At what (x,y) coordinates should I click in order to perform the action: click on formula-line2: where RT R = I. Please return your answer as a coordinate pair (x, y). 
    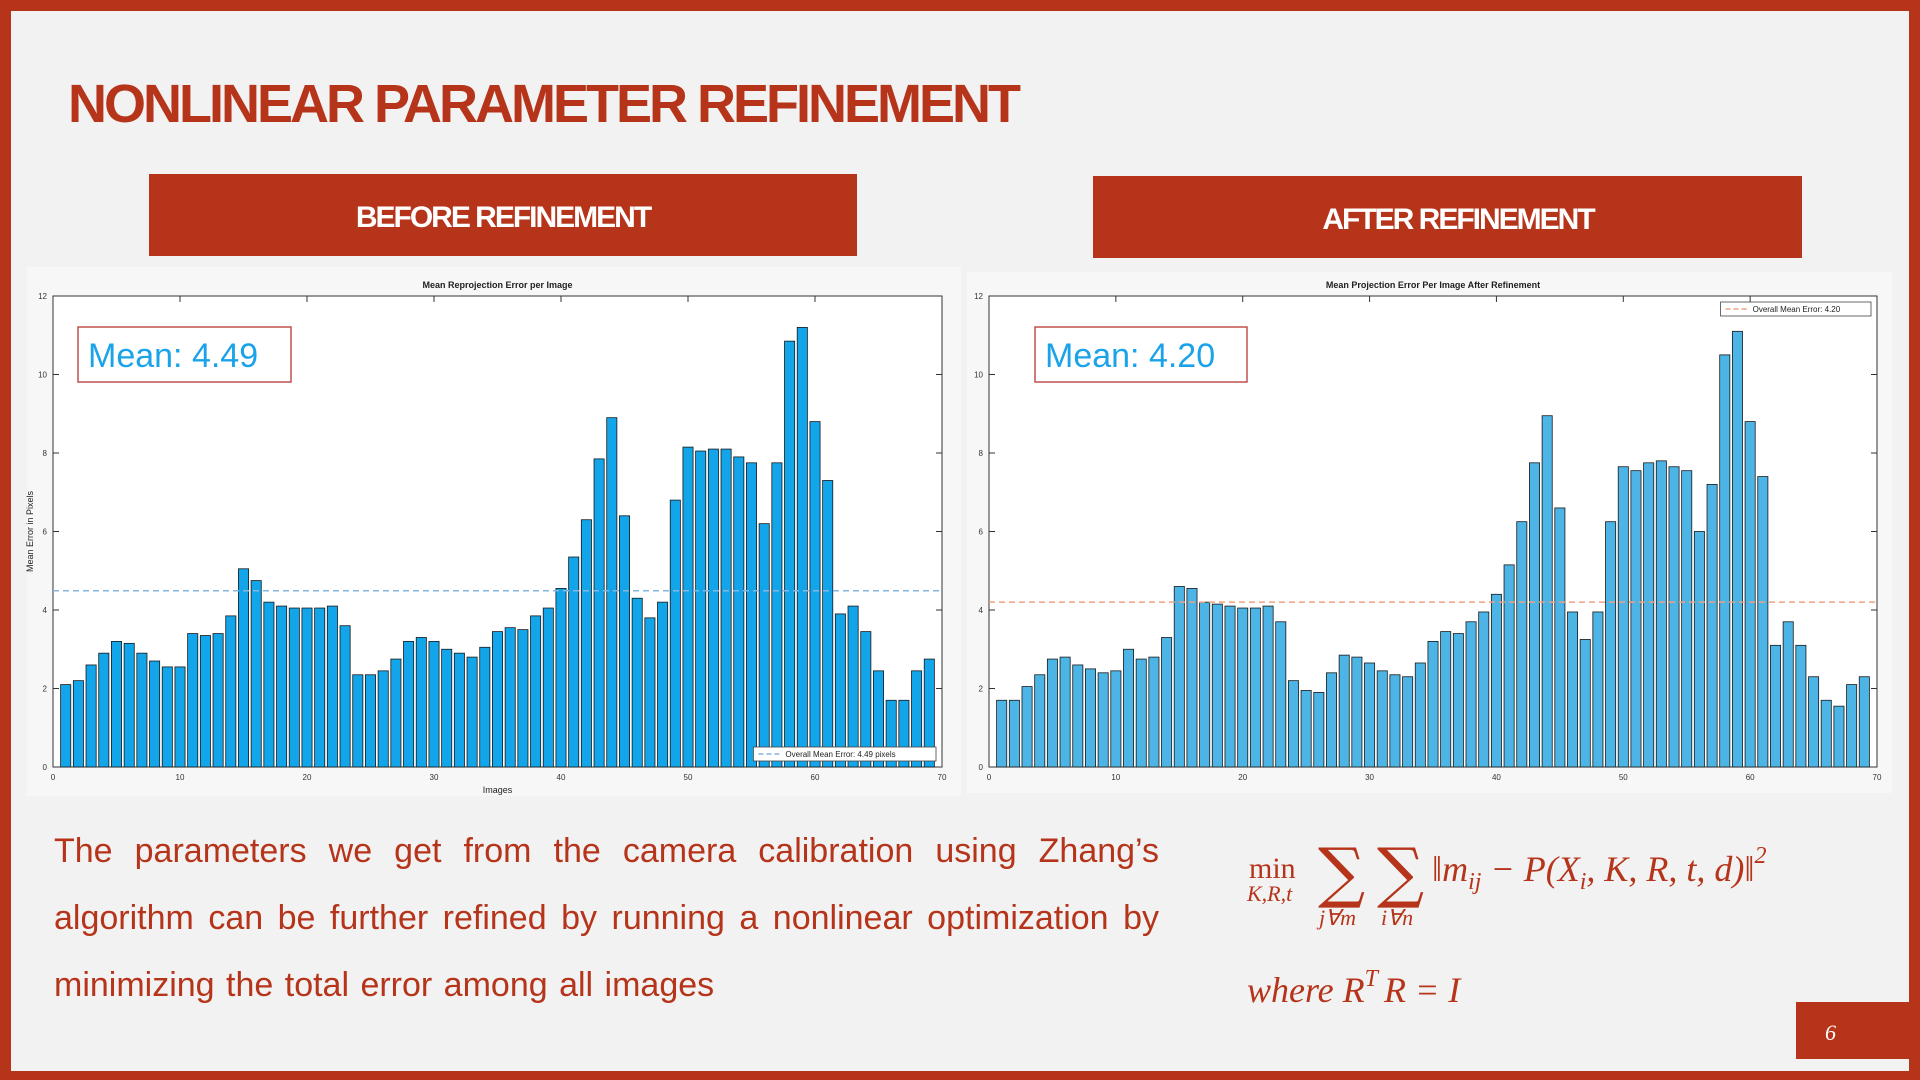
    Looking at the image, I should click on (1354, 988).